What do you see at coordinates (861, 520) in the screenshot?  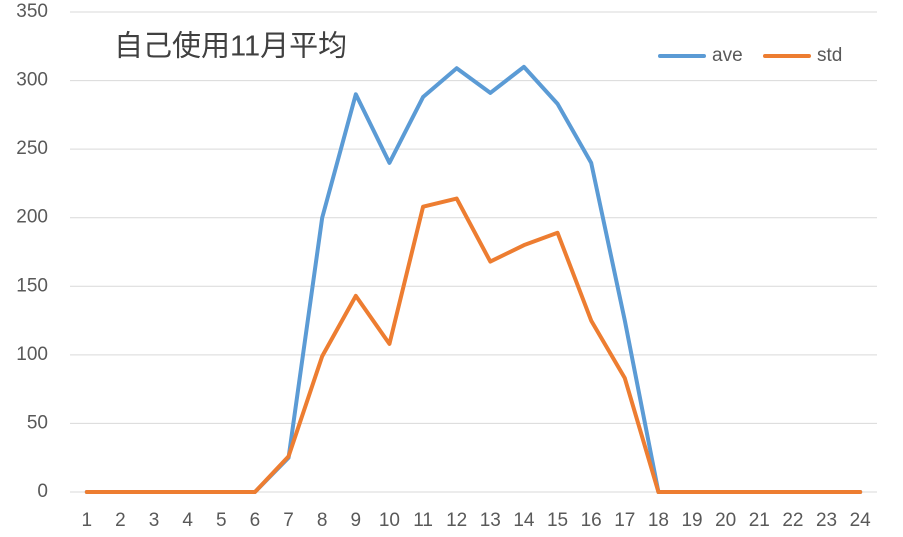 I see `x-tick-label: 24` at bounding box center [861, 520].